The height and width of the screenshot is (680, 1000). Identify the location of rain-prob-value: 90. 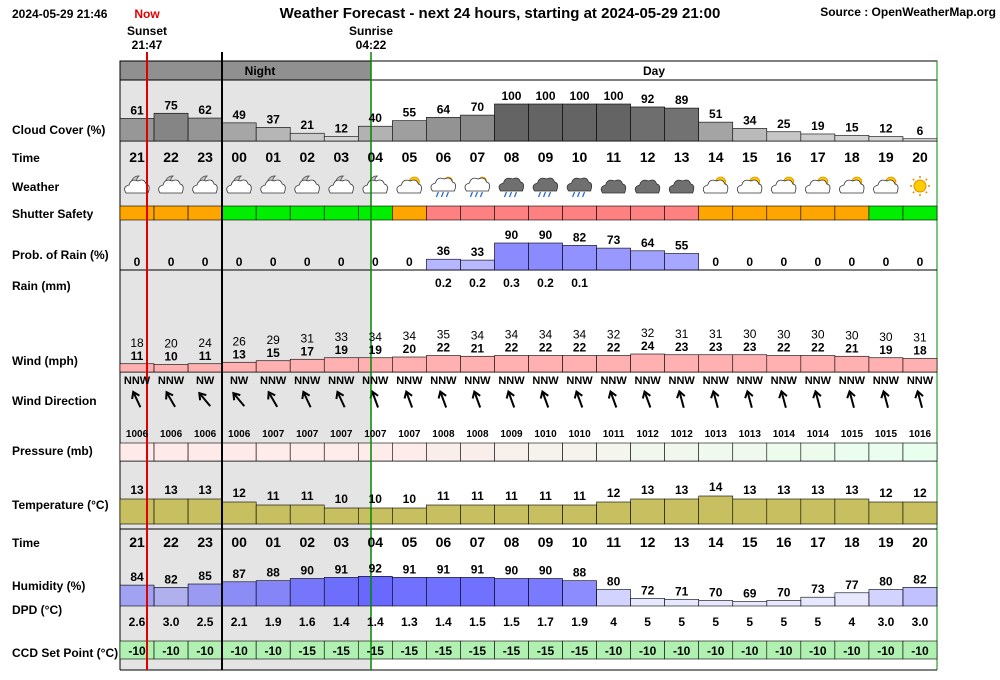
(546, 235).